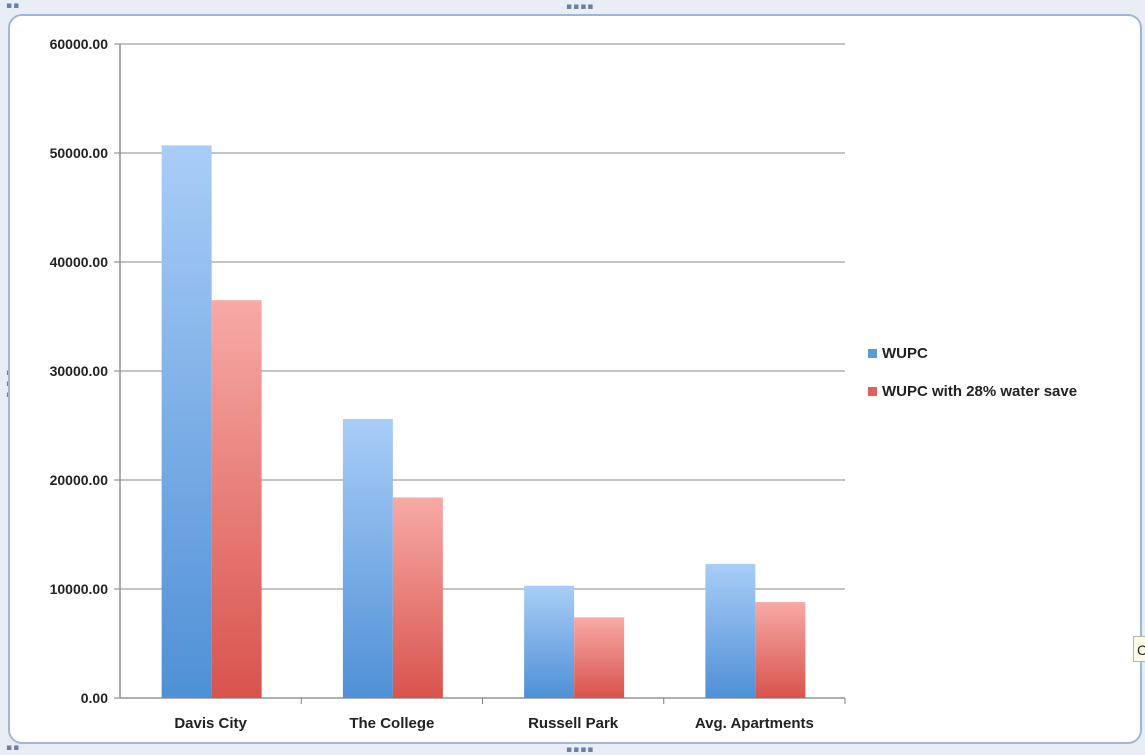  What do you see at coordinates (905, 353) in the screenshot?
I see `legend-label: WUPC` at bounding box center [905, 353].